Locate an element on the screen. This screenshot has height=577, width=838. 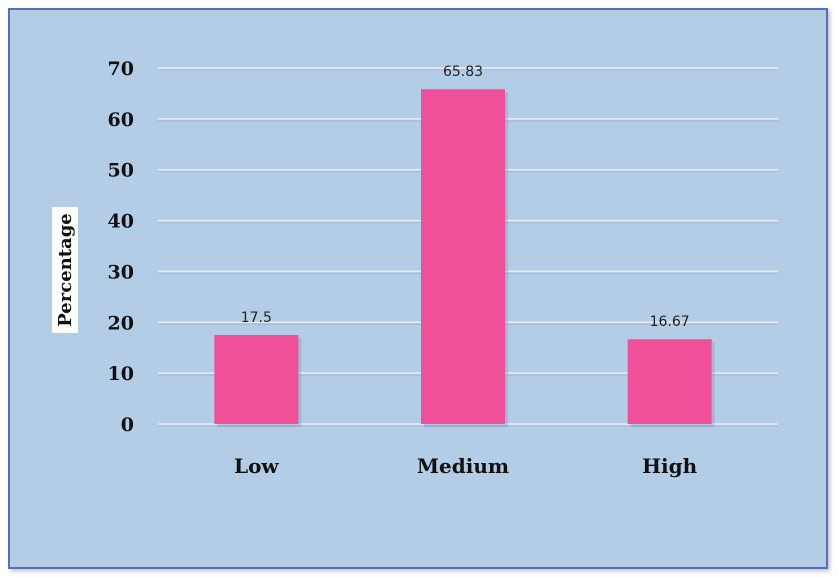
y-tick-label: 70 is located at coordinates (121, 69).